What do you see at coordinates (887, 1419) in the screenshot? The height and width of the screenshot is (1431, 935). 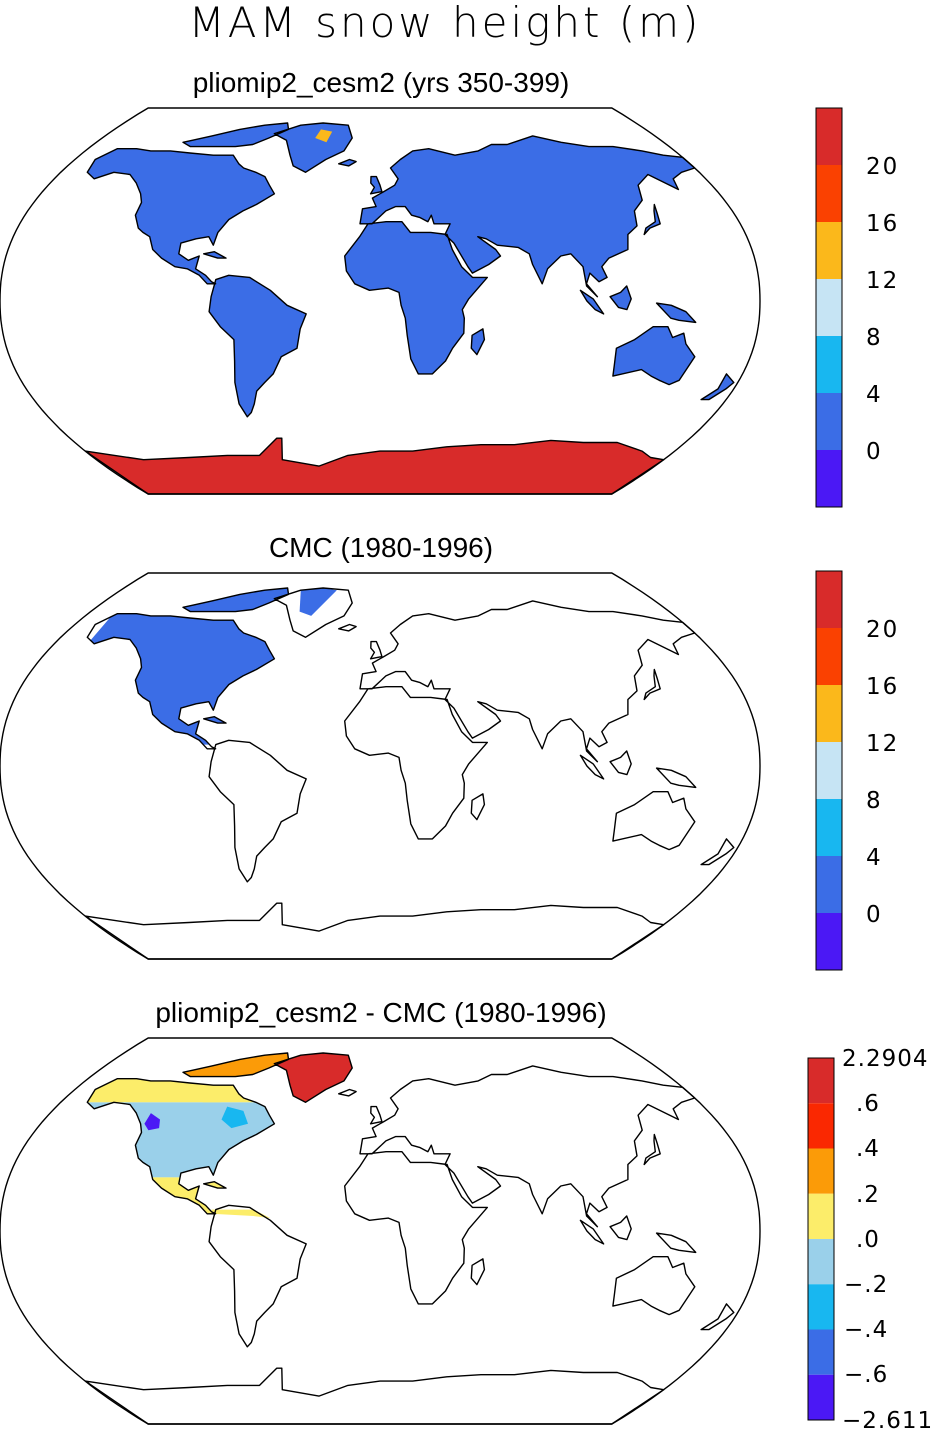 I see `colorbar-tick-label: −2.611` at bounding box center [887, 1419].